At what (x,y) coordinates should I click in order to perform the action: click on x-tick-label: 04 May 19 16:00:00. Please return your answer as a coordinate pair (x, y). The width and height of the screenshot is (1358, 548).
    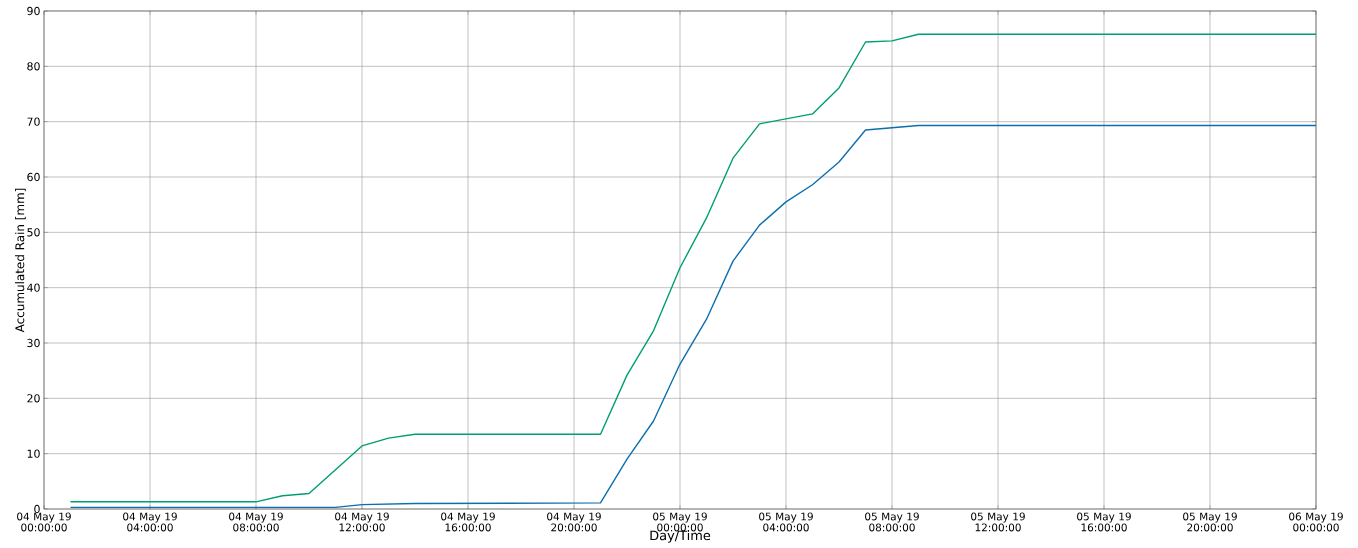
    Looking at the image, I should click on (468, 522).